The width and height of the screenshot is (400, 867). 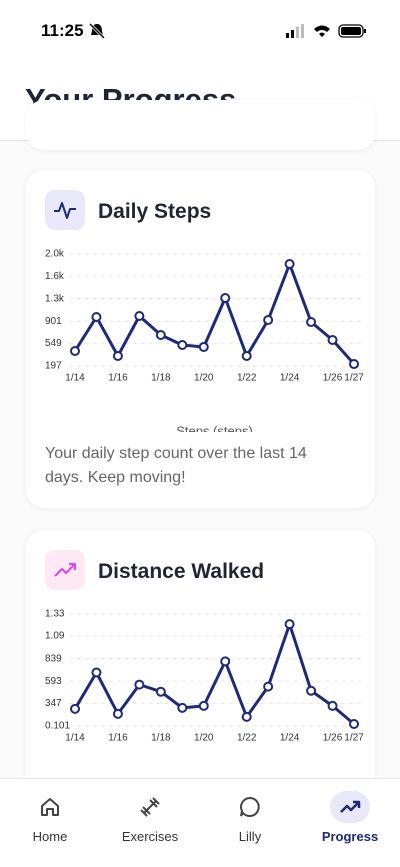 I want to click on nav-label: Lilly, so click(x=250, y=836).